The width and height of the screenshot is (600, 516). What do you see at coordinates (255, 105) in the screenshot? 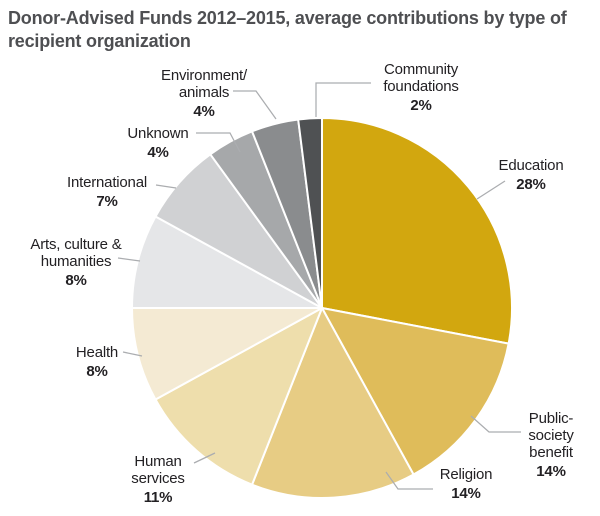
I see `leader-line-environment_animals` at bounding box center [255, 105].